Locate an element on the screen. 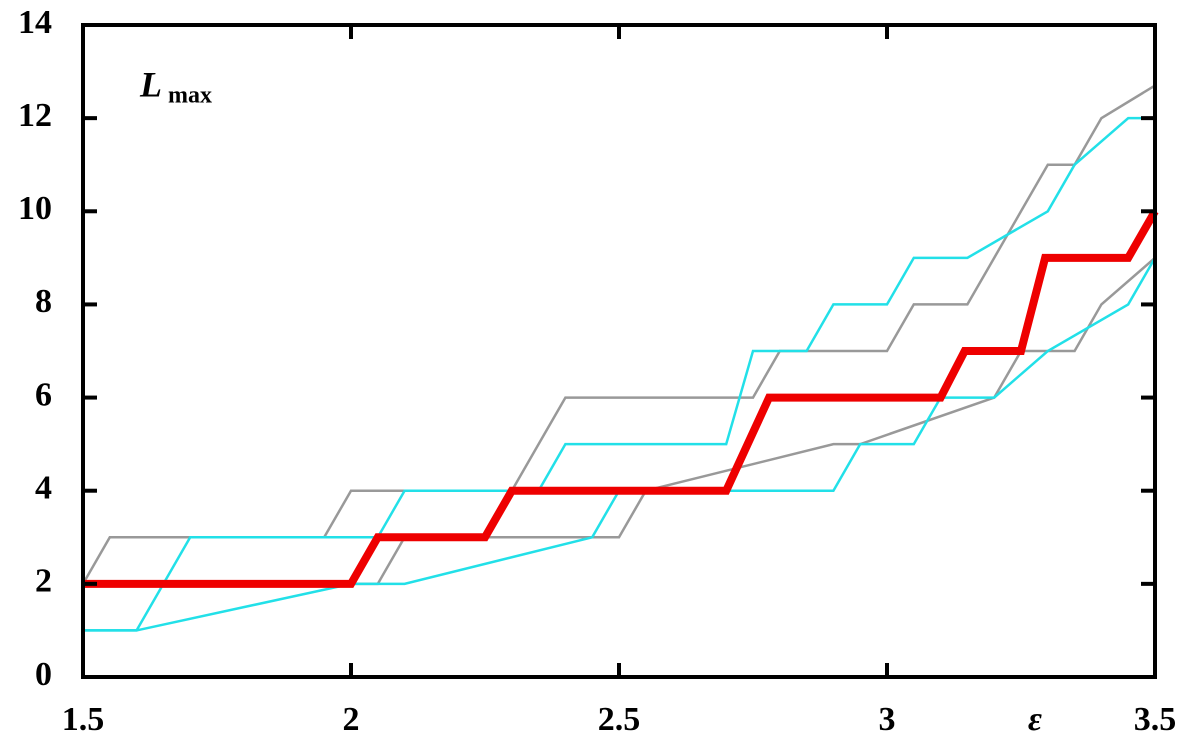 This screenshot has width=1200, height=748. y-tick-label: 2 is located at coordinates (43, 581).